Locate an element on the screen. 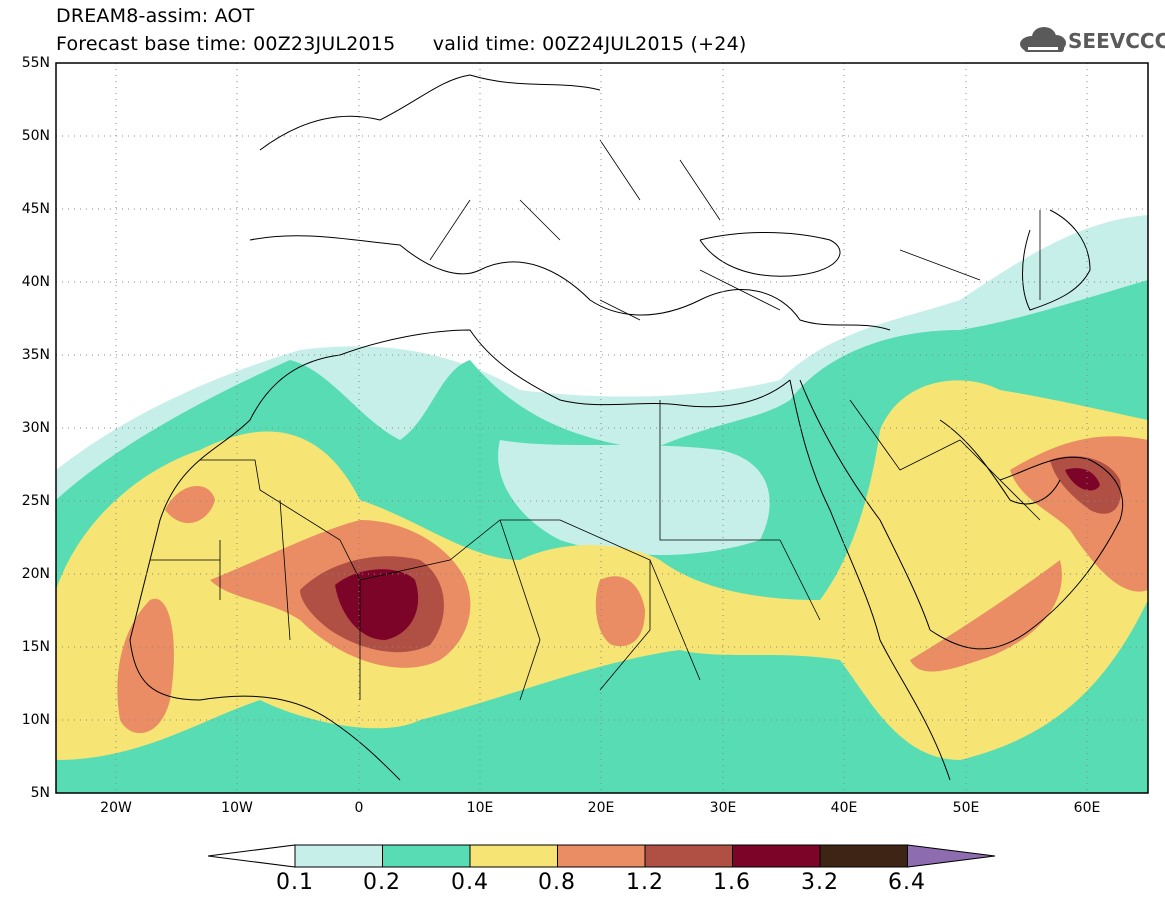  x-tick-label: 20E is located at coordinates (601, 808).